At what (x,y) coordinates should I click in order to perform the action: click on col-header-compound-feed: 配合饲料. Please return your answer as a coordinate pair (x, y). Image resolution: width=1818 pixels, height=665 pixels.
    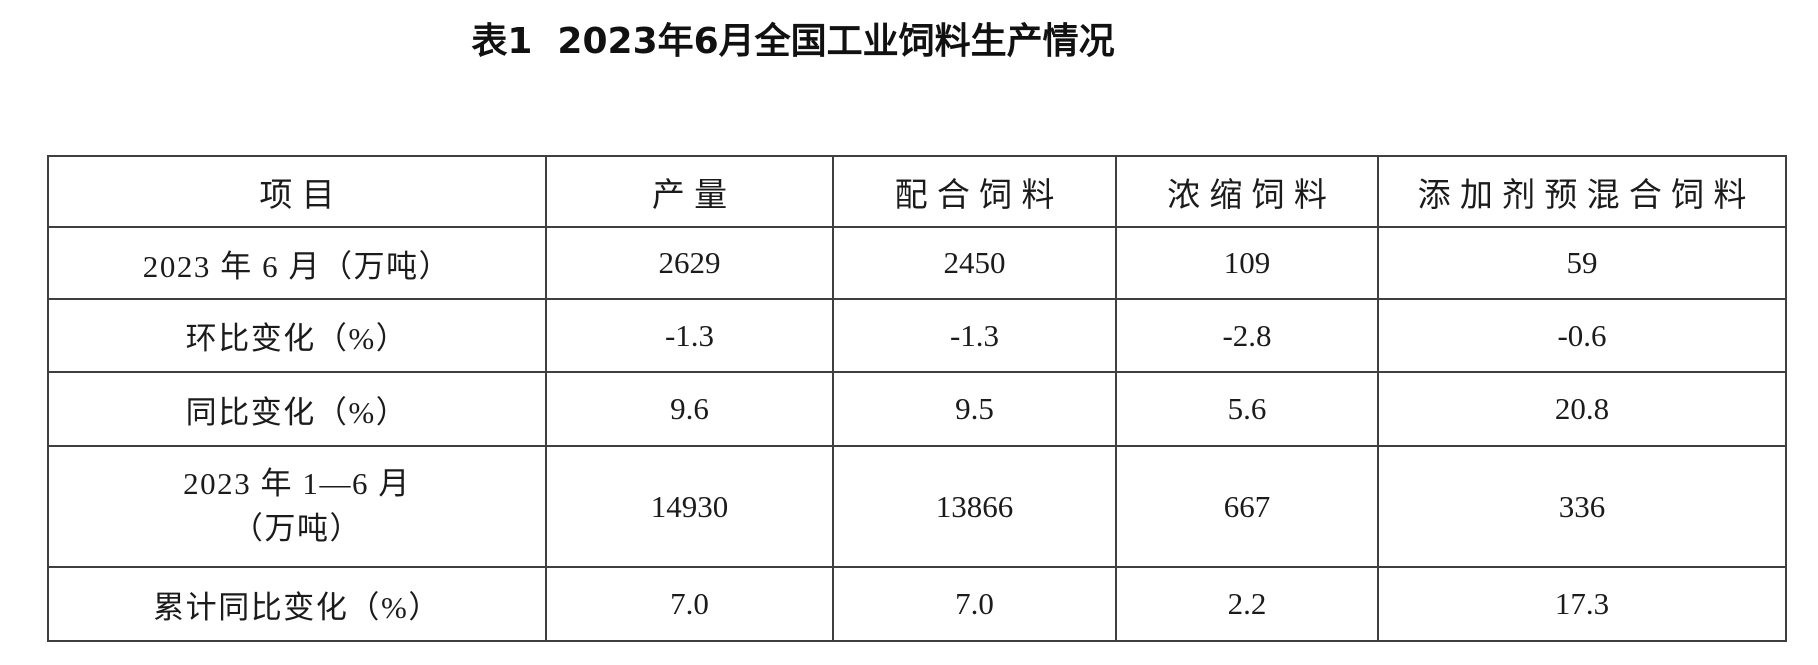
    Looking at the image, I should click on (974, 191).